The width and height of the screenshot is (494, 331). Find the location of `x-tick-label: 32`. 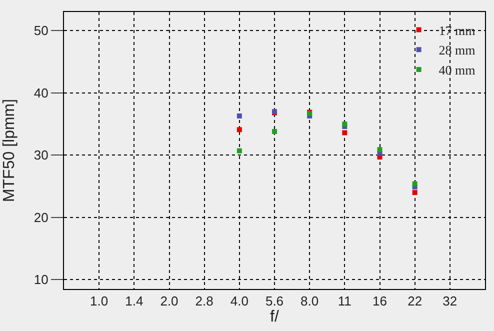

x-tick-label: 32 is located at coordinates (450, 301).